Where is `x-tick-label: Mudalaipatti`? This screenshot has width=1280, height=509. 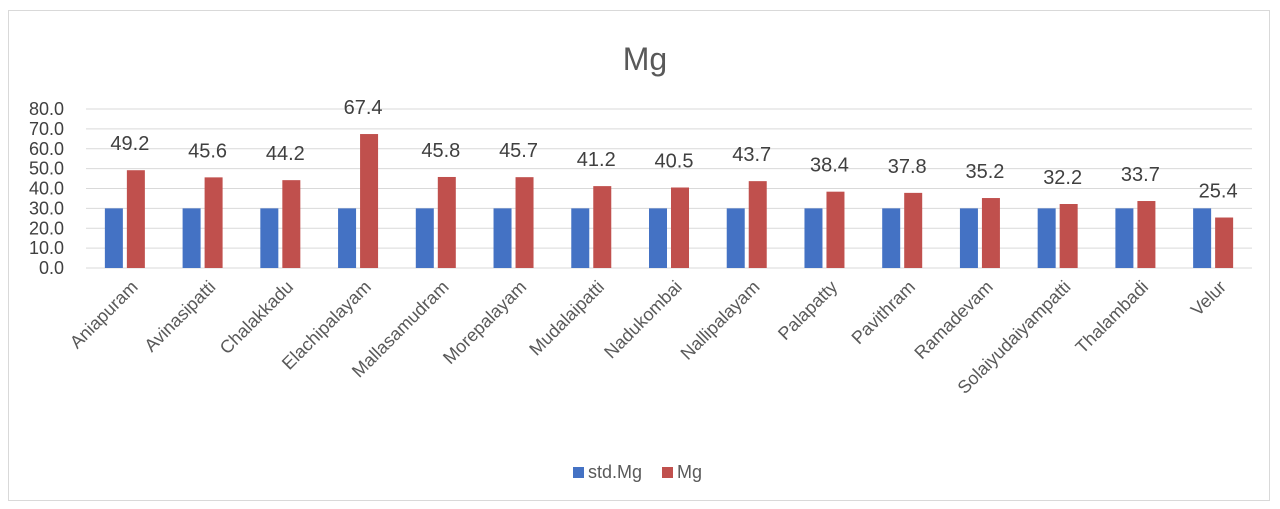 x-tick-label: Mudalaipatti is located at coordinates (566, 318).